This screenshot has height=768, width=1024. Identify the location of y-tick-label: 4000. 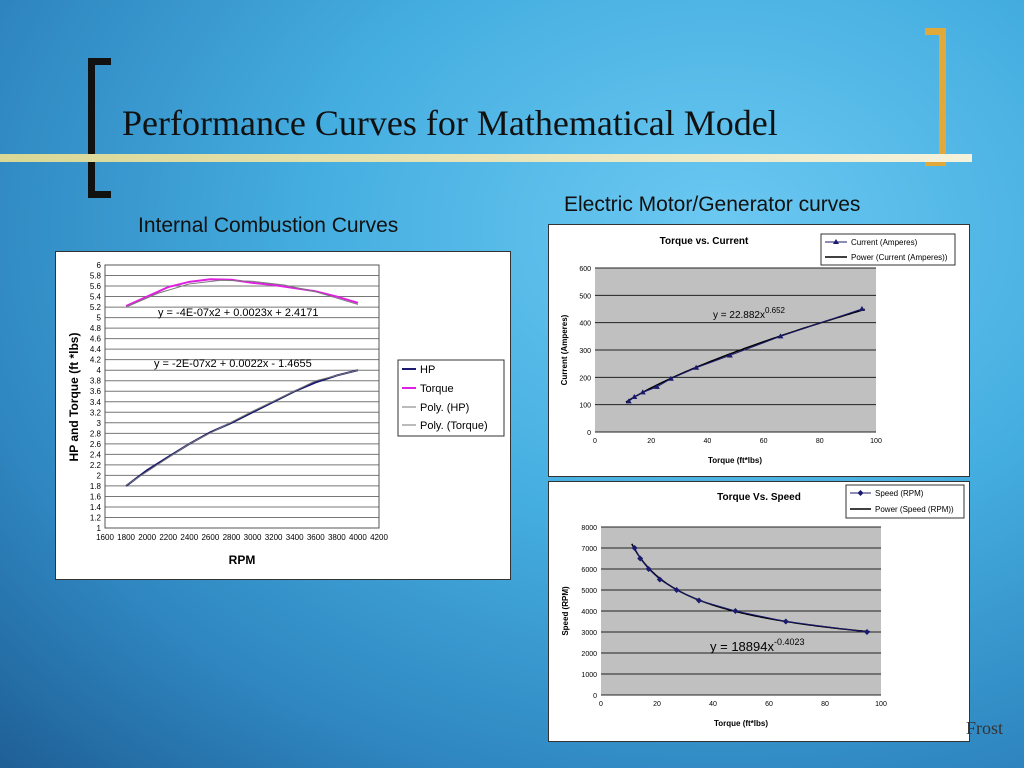
(589, 612).